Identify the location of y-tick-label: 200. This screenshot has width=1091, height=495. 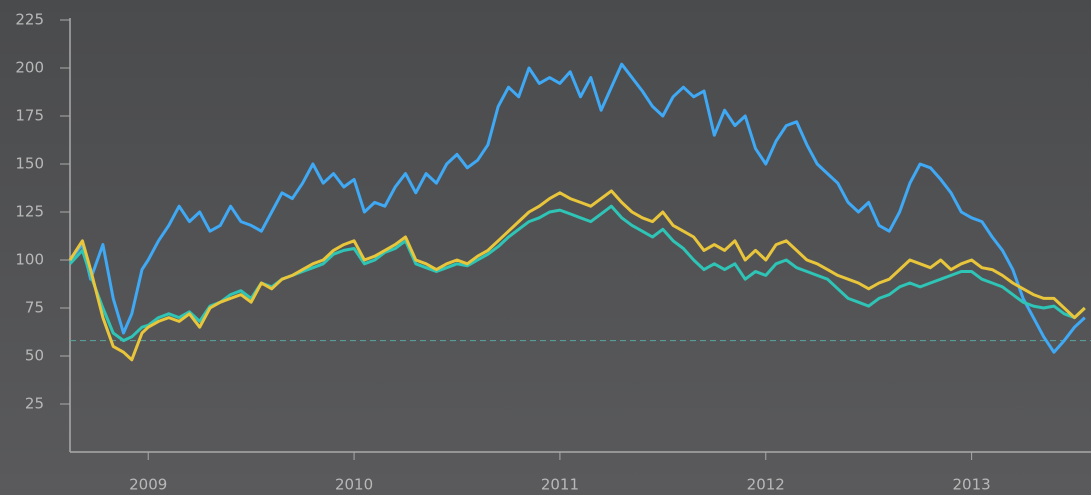
(29, 68).